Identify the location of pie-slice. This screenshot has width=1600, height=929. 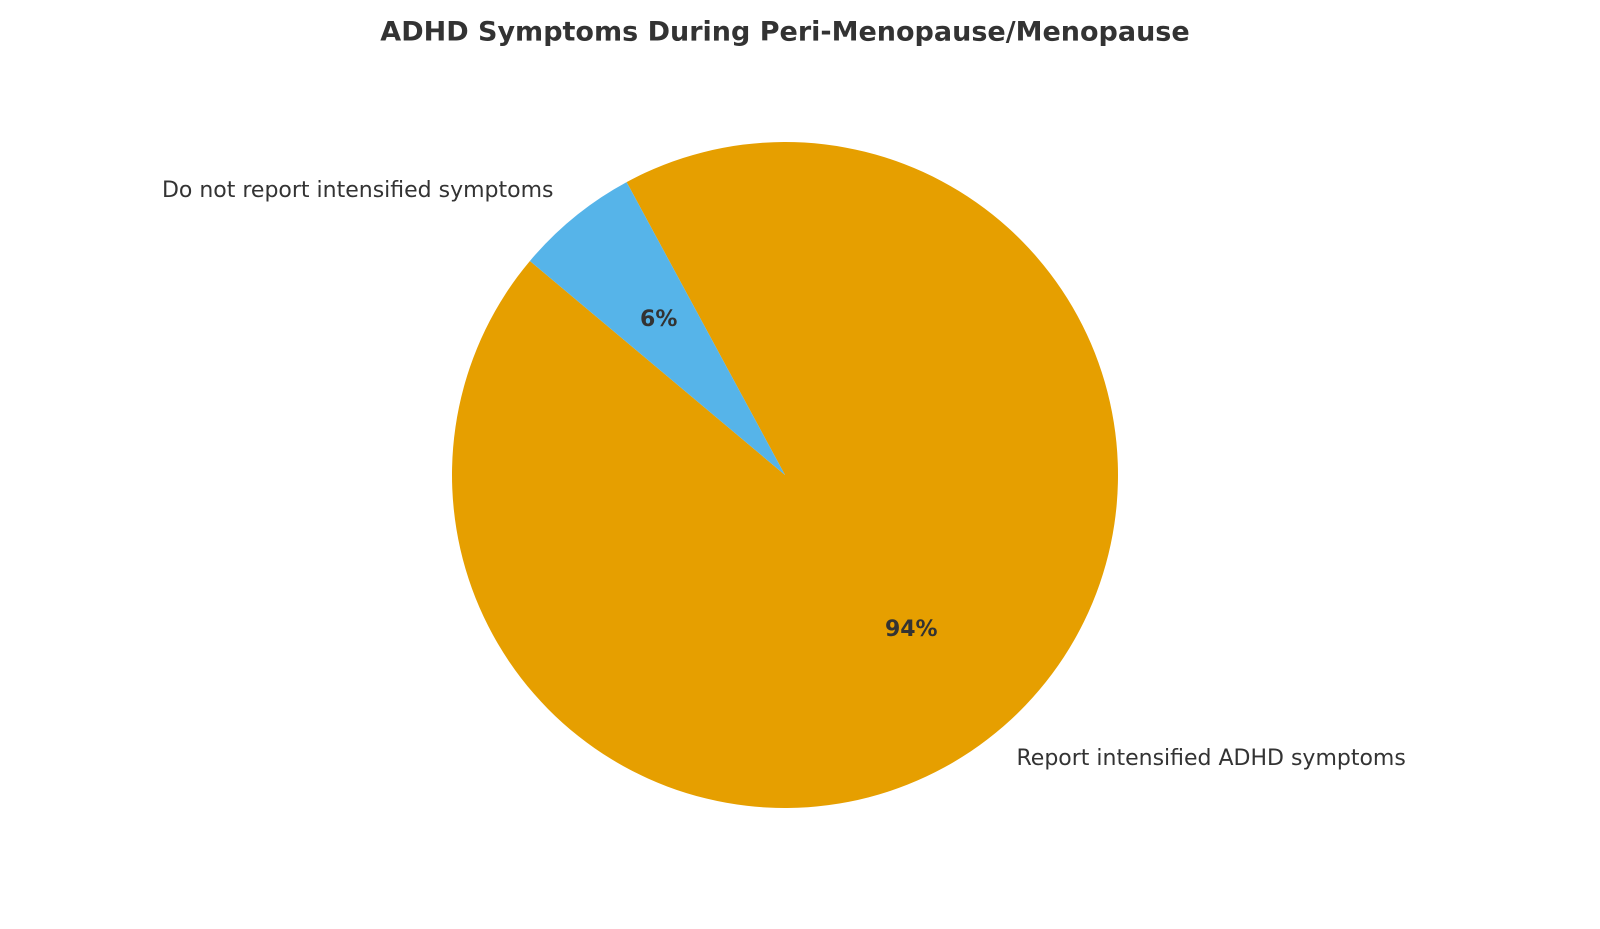
(657, 328).